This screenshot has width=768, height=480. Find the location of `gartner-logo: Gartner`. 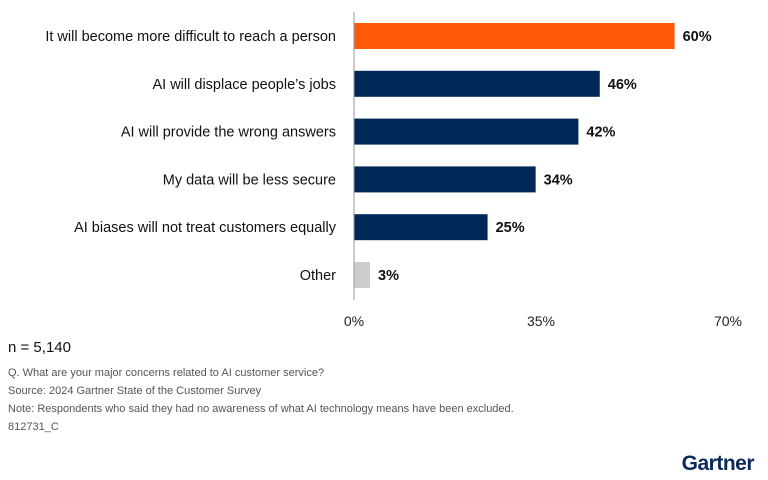

gartner-logo: Gartner is located at coordinates (718, 463).